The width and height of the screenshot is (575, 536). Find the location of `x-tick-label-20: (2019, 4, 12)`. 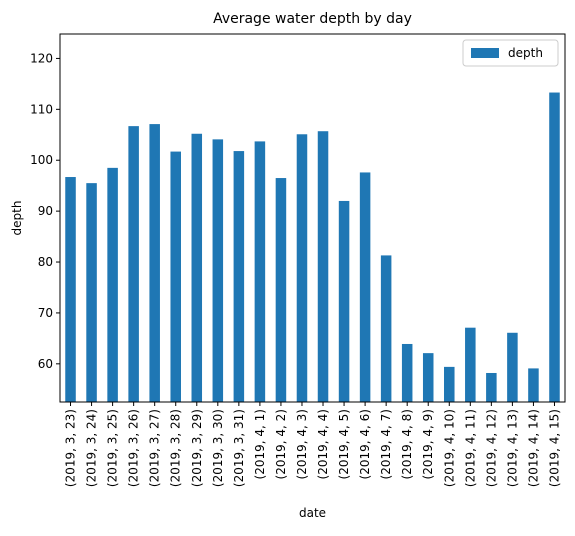

x-tick-label-20: (2019, 4, 12) is located at coordinates (491, 448).